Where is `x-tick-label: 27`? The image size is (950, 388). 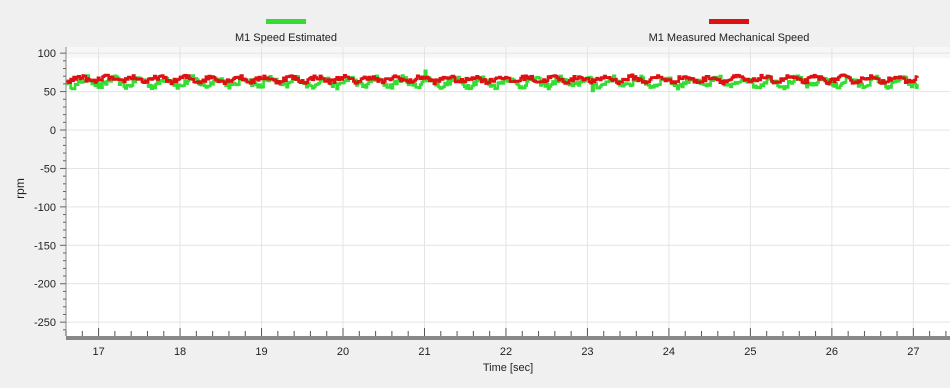 x-tick-label: 27 is located at coordinates (913, 352).